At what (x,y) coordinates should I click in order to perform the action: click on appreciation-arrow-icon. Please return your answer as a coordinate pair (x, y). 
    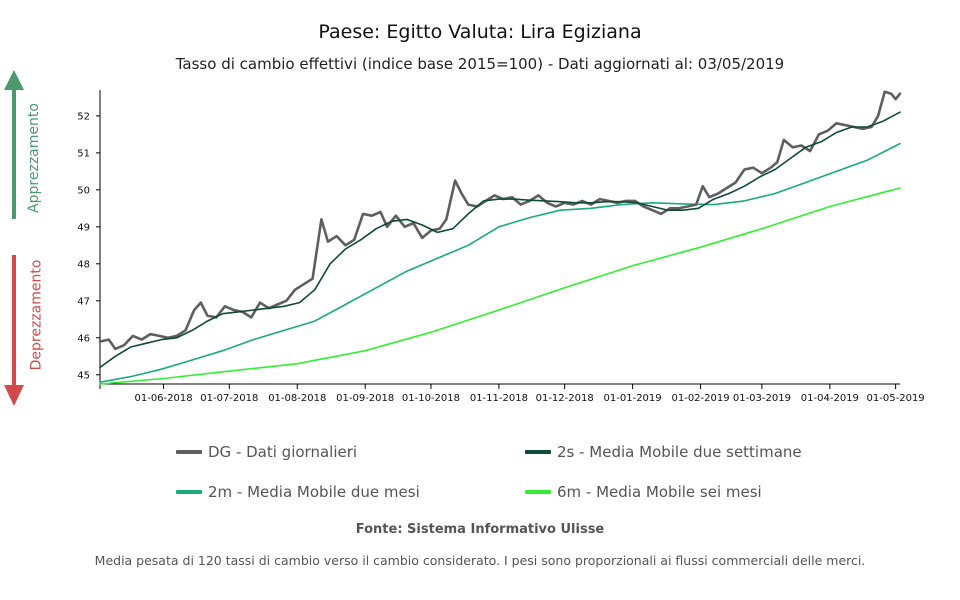
    Looking at the image, I should click on (14, 144).